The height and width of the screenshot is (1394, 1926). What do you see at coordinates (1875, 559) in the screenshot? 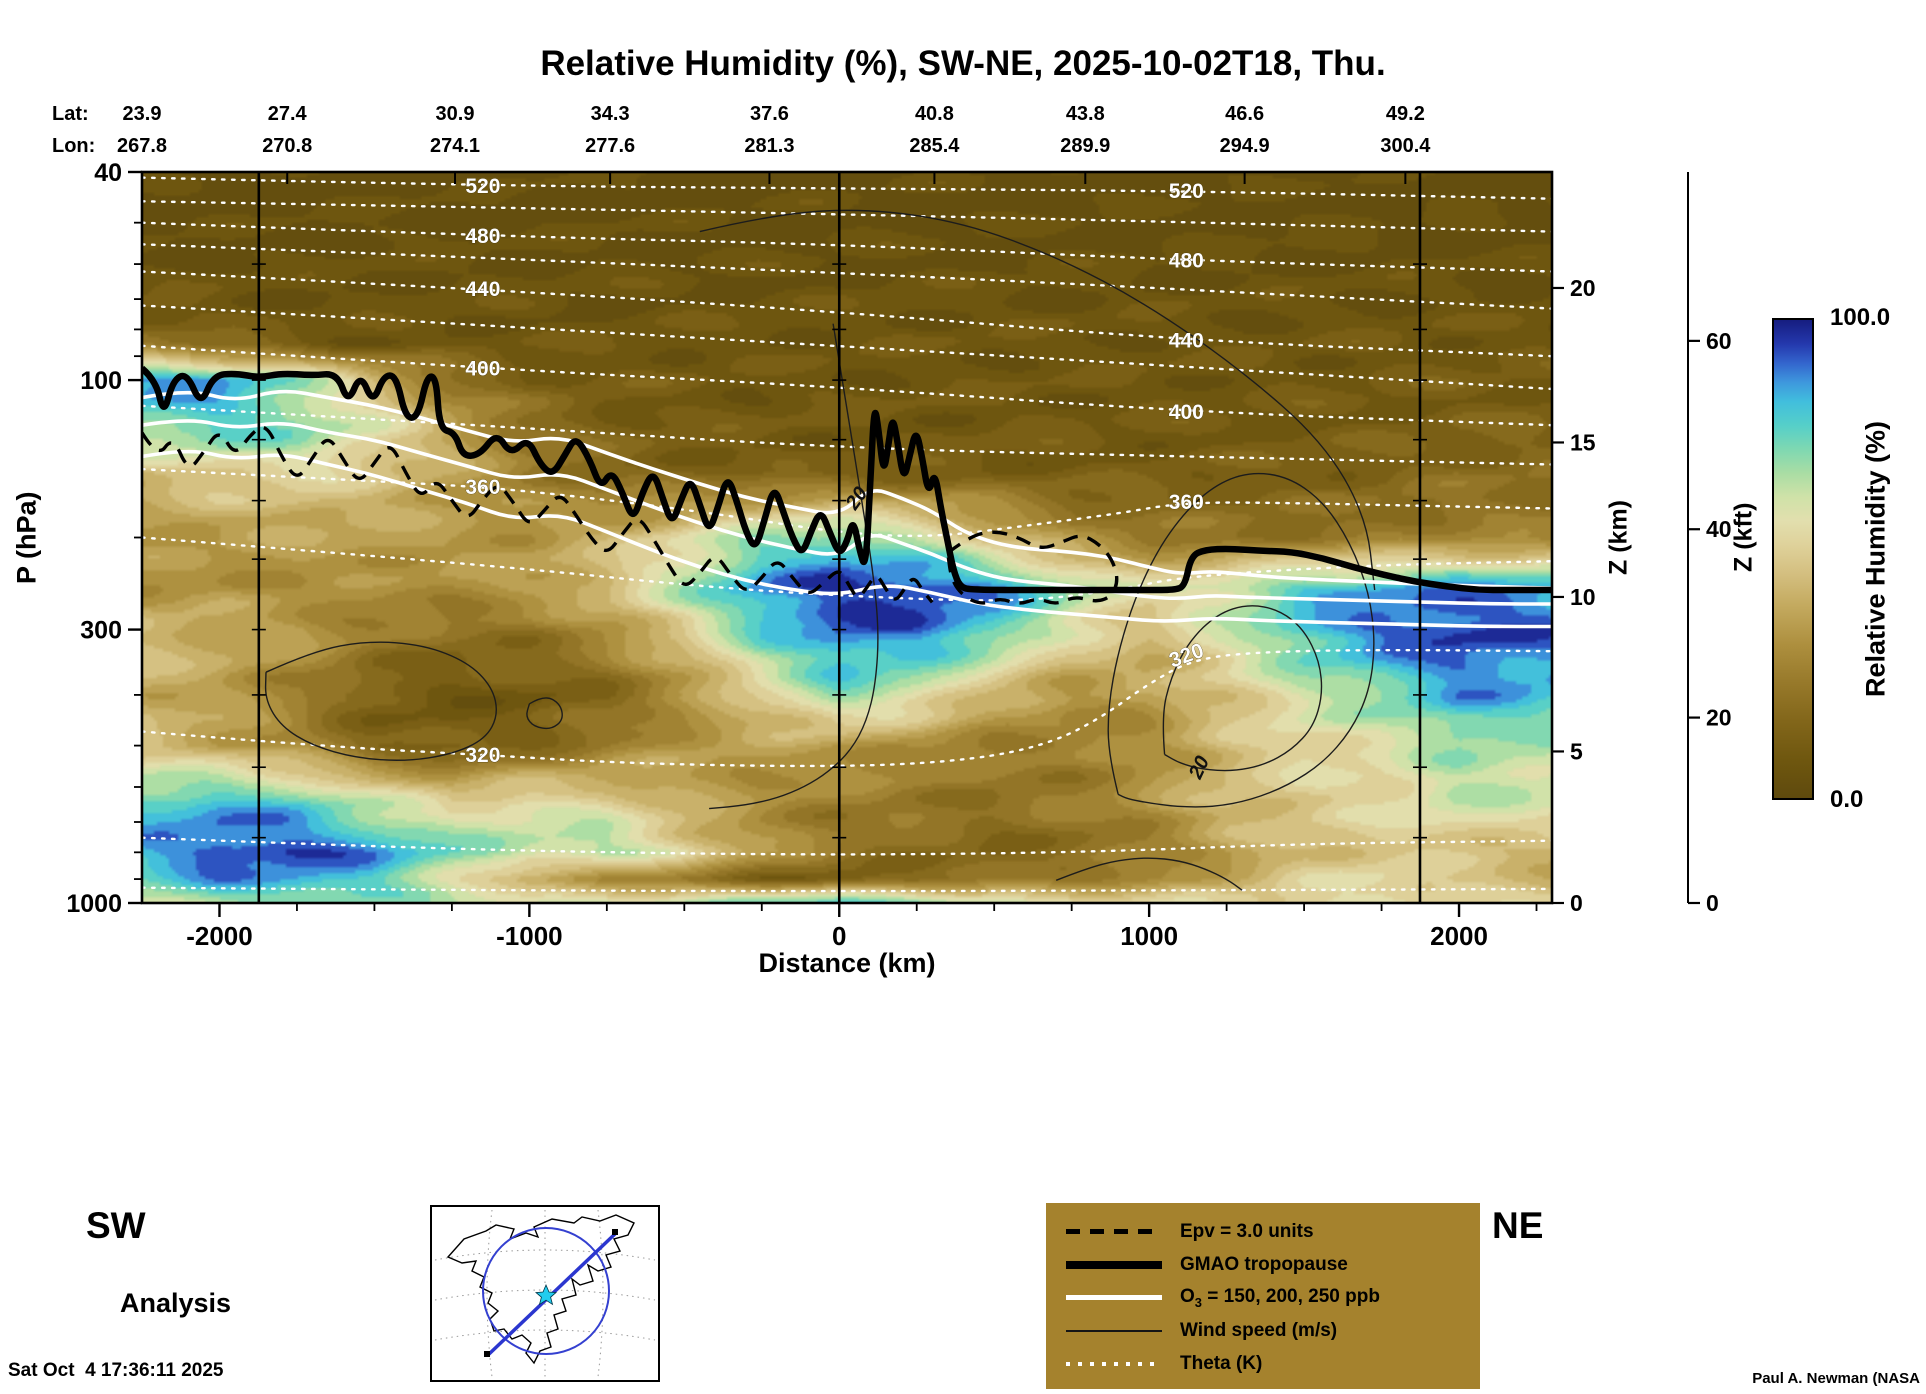
I see `colorbar-title: Relative Humidity (%)` at bounding box center [1875, 559].